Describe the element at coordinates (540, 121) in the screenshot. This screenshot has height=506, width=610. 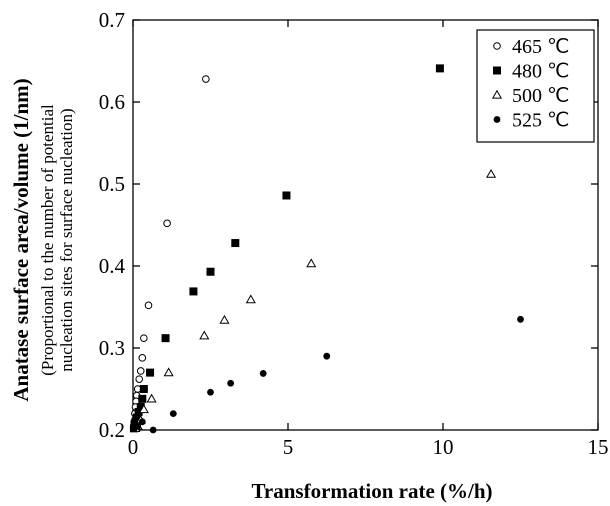
I see `legend-label: 525 ℃` at that location.